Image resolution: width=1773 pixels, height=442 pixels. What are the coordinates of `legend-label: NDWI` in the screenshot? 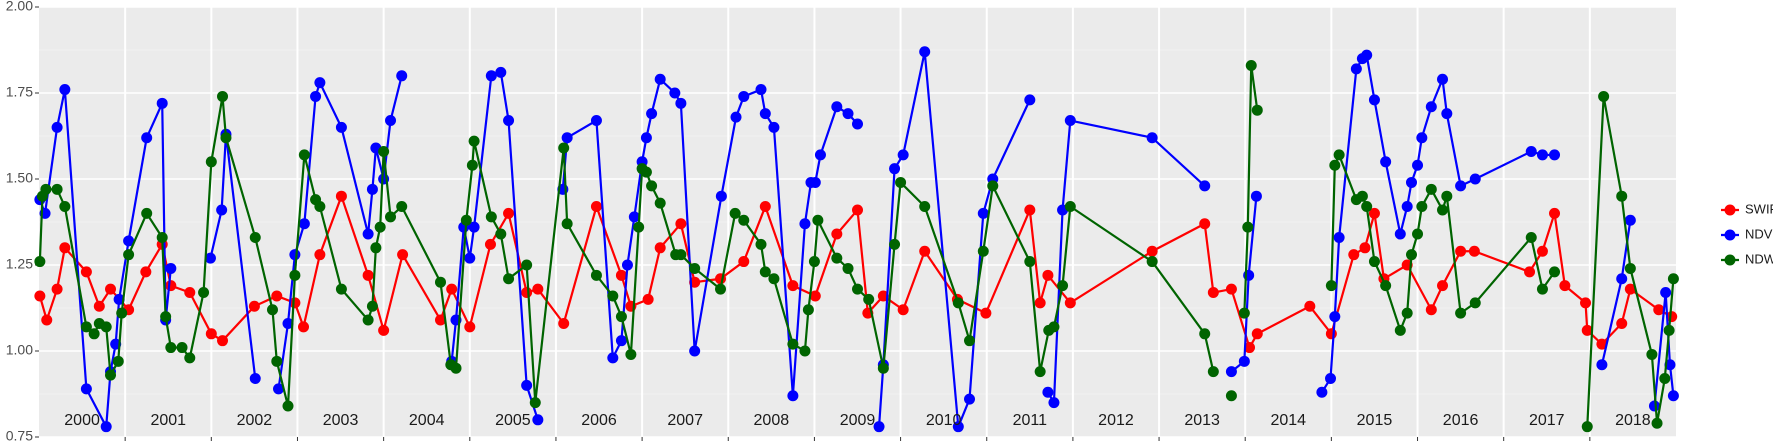 It's located at (1759, 258).